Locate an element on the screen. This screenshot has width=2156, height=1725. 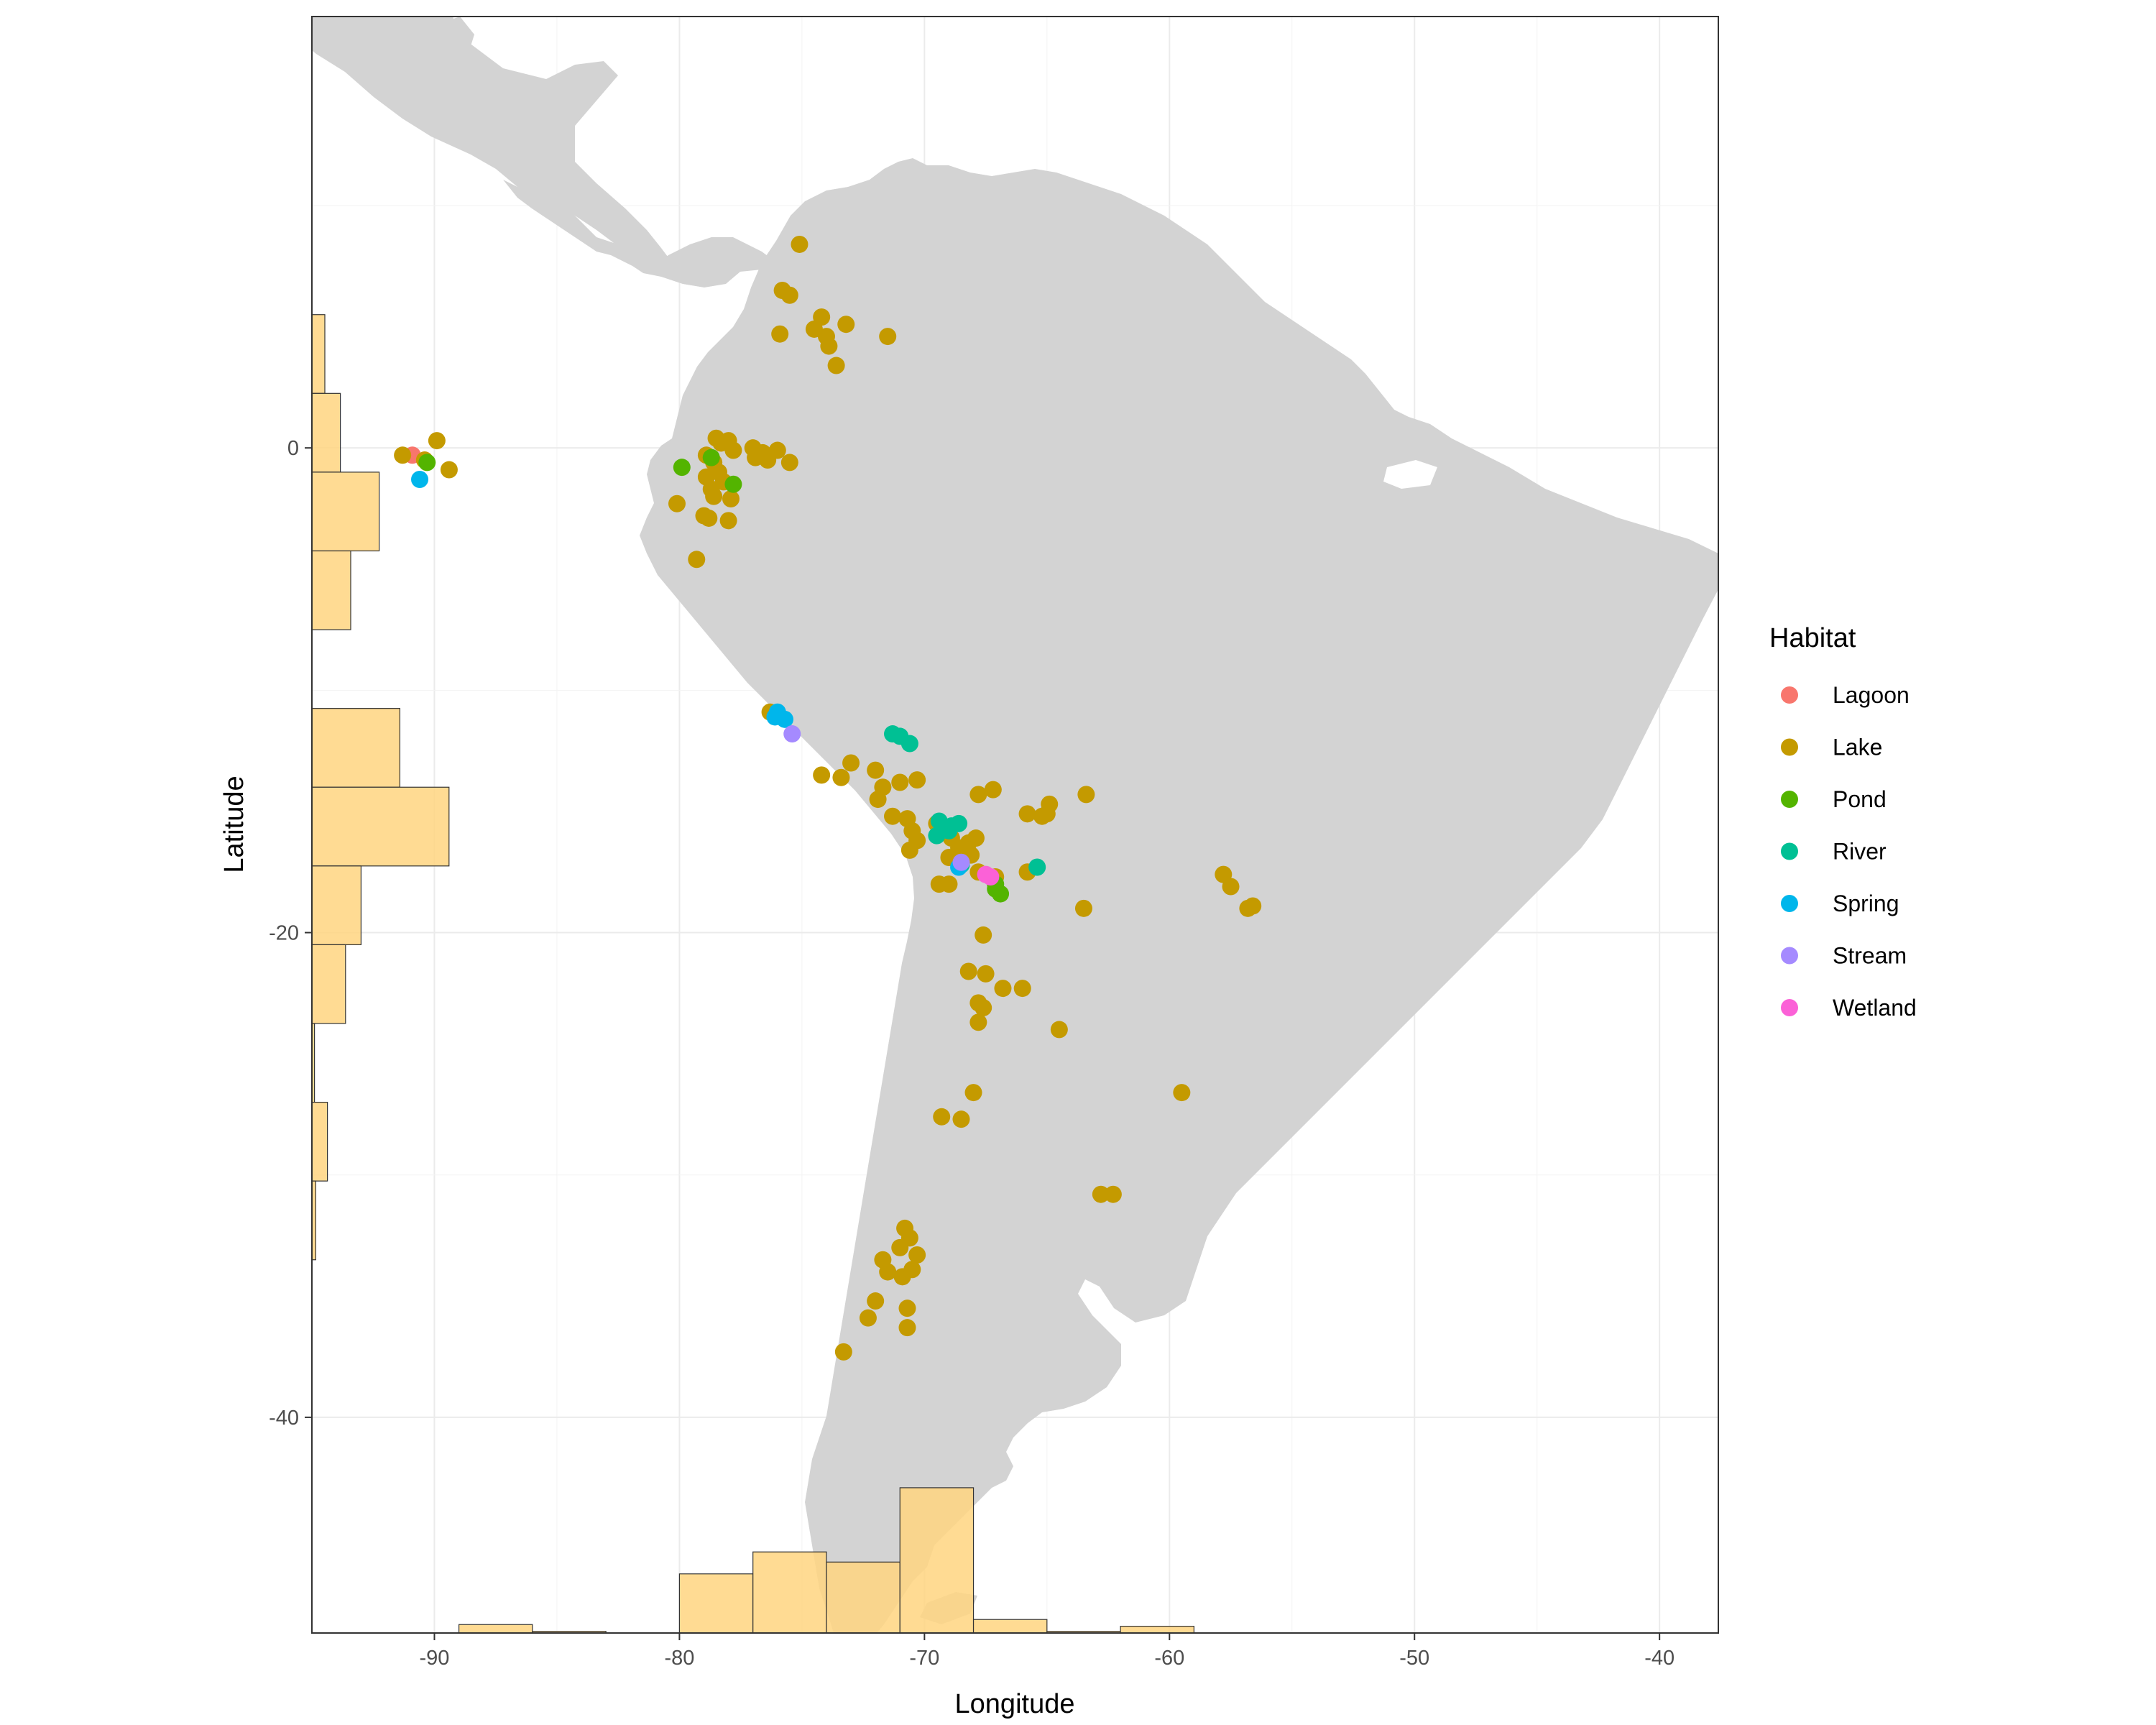
legend-key-spring is located at coordinates (1790, 903).